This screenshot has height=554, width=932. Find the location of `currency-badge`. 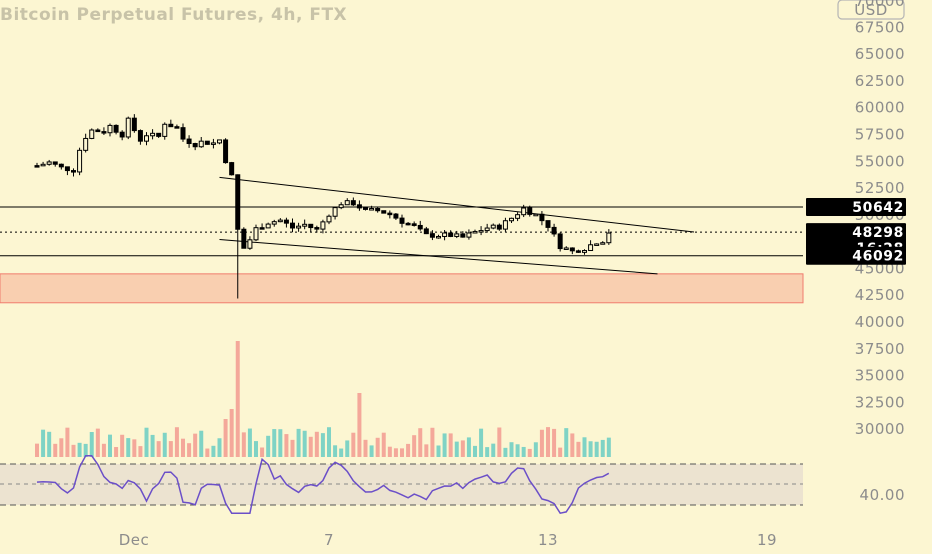

currency-badge is located at coordinates (871, 10).